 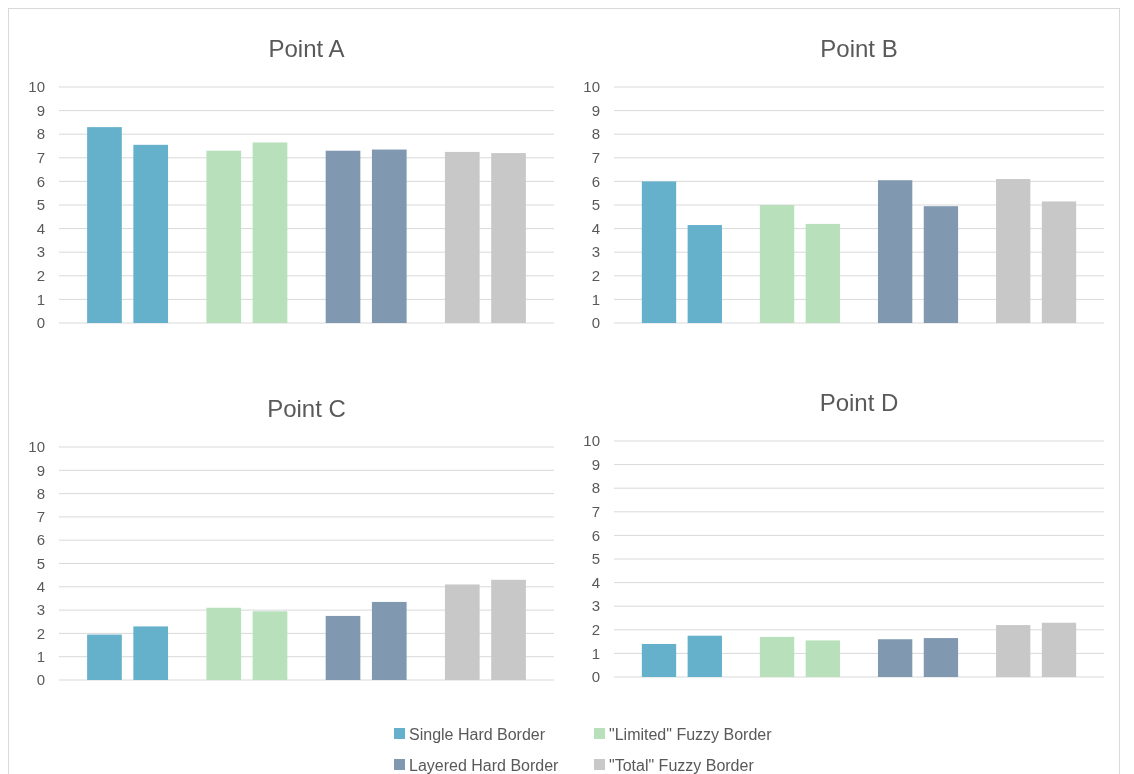 What do you see at coordinates (477, 734) in the screenshot?
I see `text: Single Hard Border` at bounding box center [477, 734].